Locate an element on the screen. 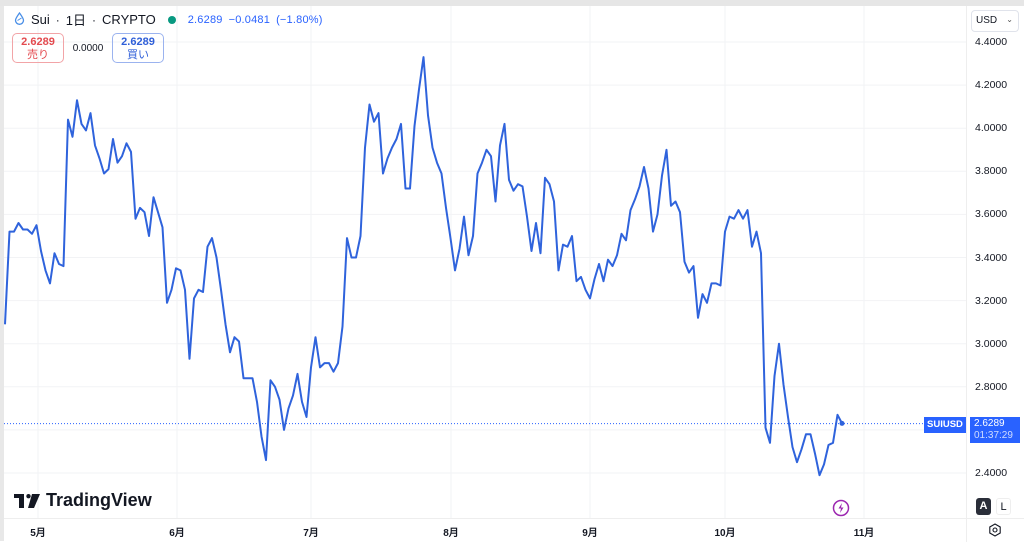 The image size is (1024, 542). buy-label: 買い is located at coordinates (138, 55).